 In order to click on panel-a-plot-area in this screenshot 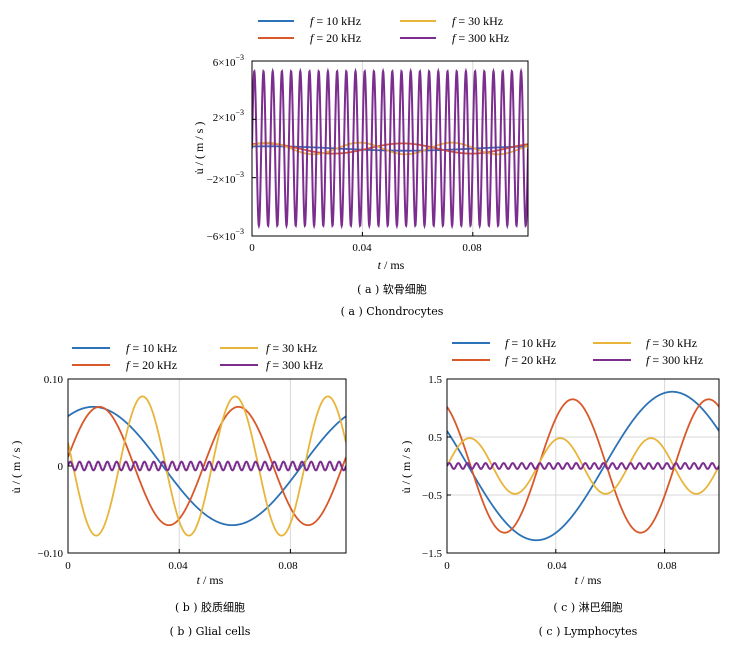, I will do `click(390, 148)`.